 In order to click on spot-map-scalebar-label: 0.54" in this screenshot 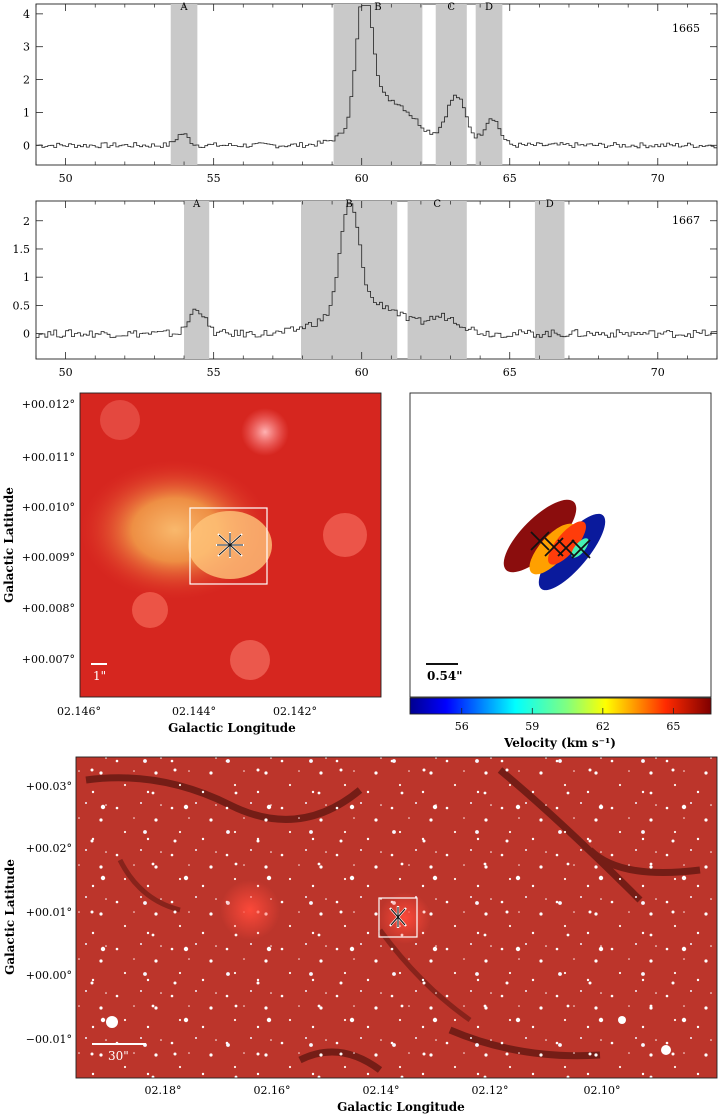, I will do `click(444, 676)`.